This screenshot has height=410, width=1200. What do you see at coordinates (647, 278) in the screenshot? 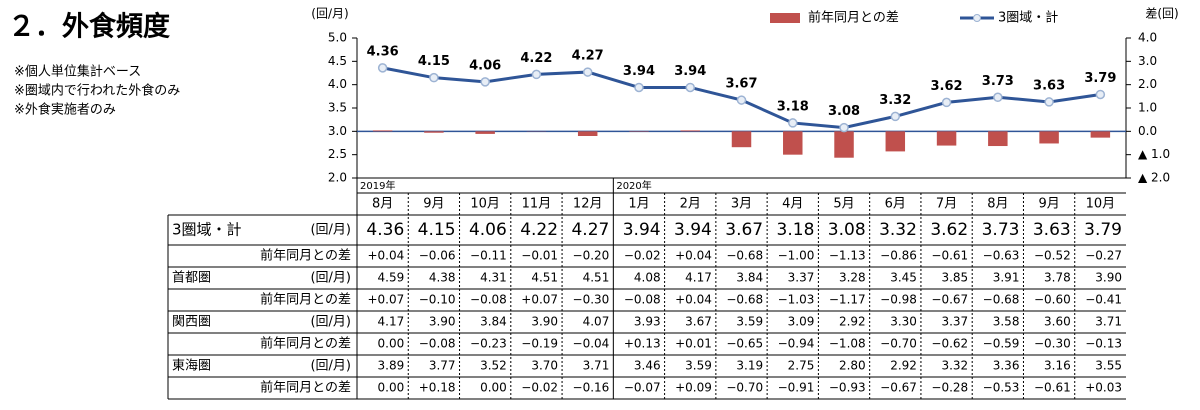
I see `cell: 4.08` at bounding box center [647, 278].